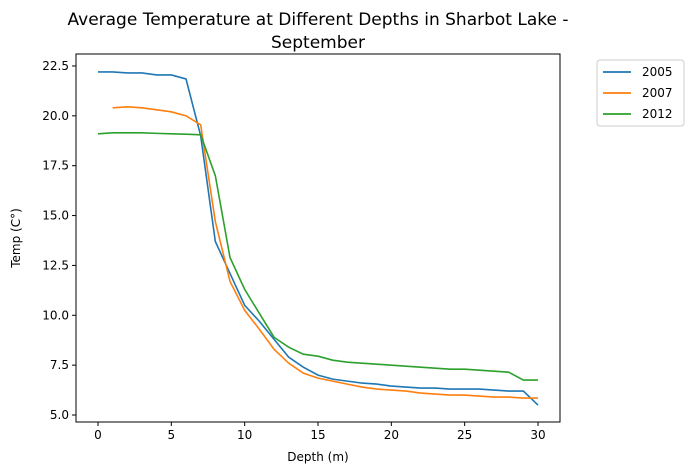  What do you see at coordinates (59, 415) in the screenshot?
I see `y-tick-label: 5.0` at bounding box center [59, 415].